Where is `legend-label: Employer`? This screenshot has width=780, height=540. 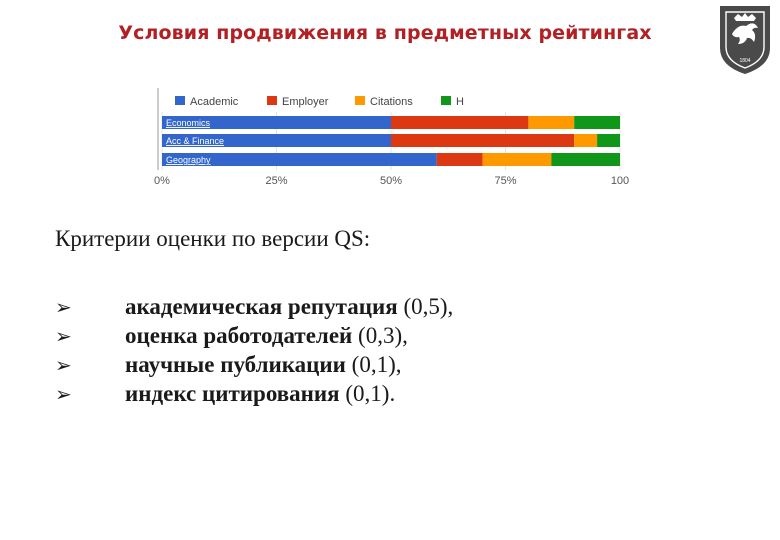
legend-label: Employer is located at coordinates (305, 102).